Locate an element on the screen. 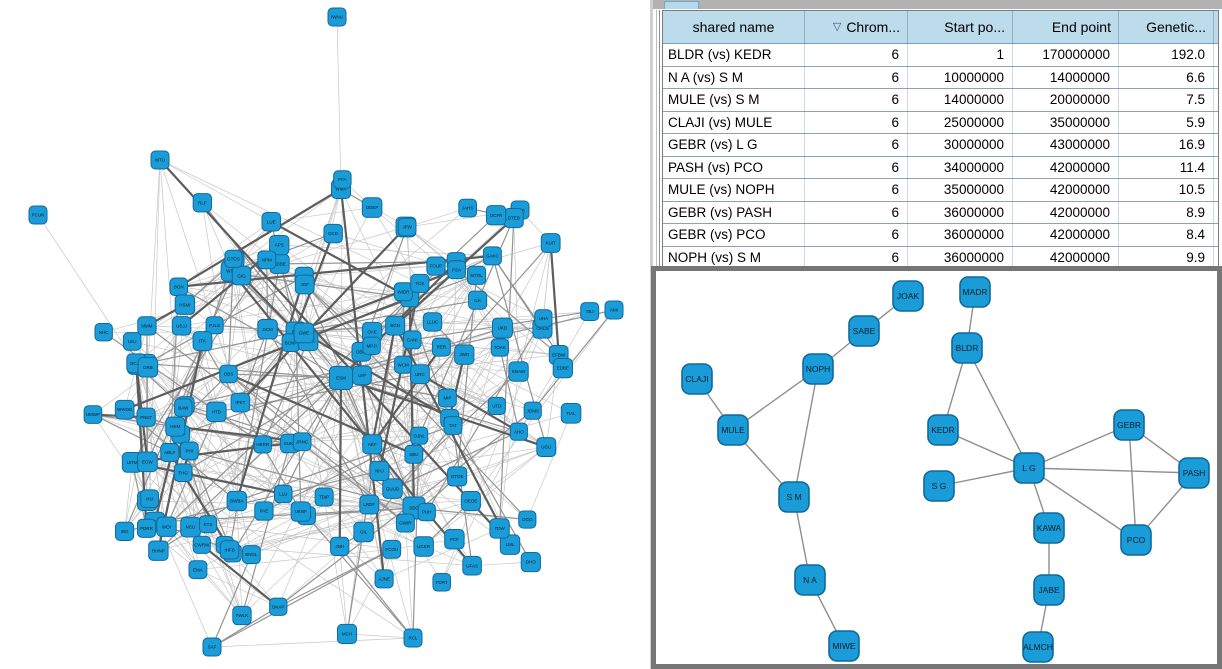  edge-BLDR-LG is located at coordinates (998, 408).